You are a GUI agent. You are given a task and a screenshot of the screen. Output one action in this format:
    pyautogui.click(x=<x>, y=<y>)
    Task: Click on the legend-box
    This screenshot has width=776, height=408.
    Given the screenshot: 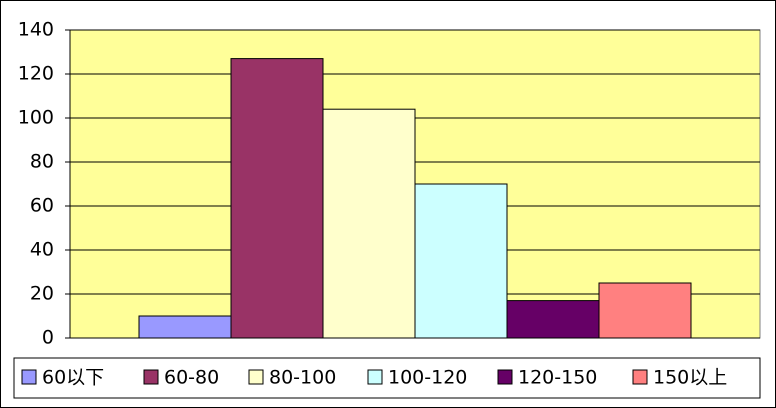 What is the action you would take?
    pyautogui.click(x=387, y=378)
    